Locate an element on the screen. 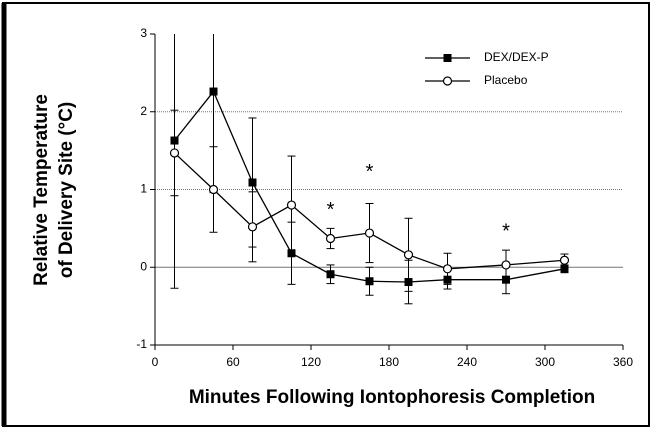 This screenshot has width=652, height=429. x-tick-label: 360 is located at coordinates (623, 362).